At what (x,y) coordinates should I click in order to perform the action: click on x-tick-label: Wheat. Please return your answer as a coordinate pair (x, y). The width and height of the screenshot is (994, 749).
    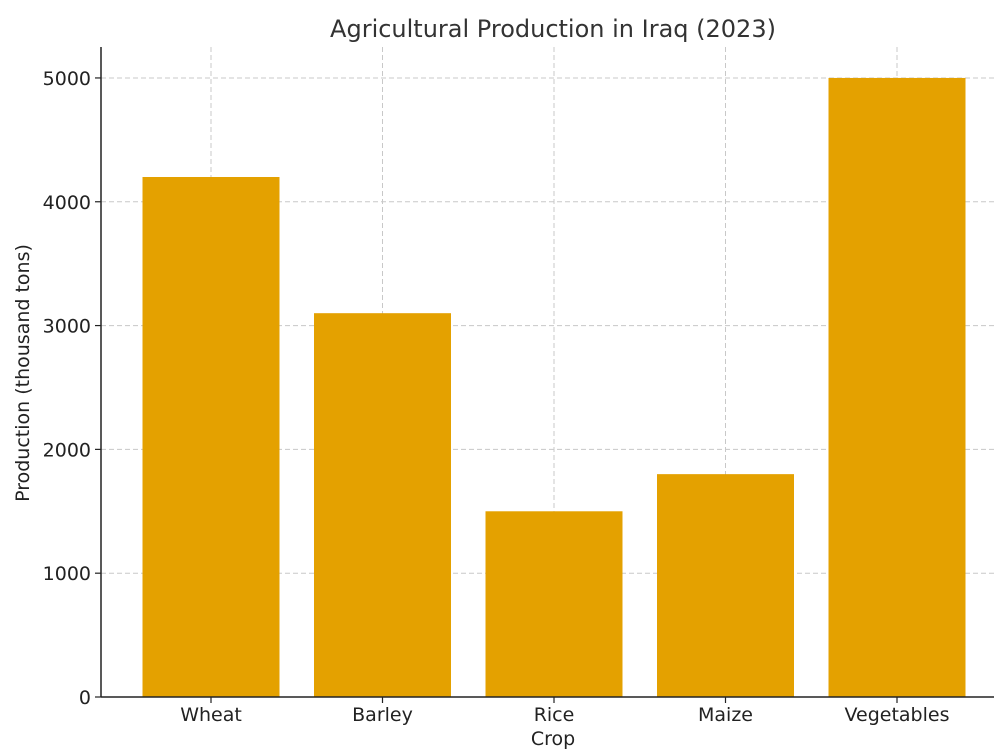
    Looking at the image, I should click on (211, 715).